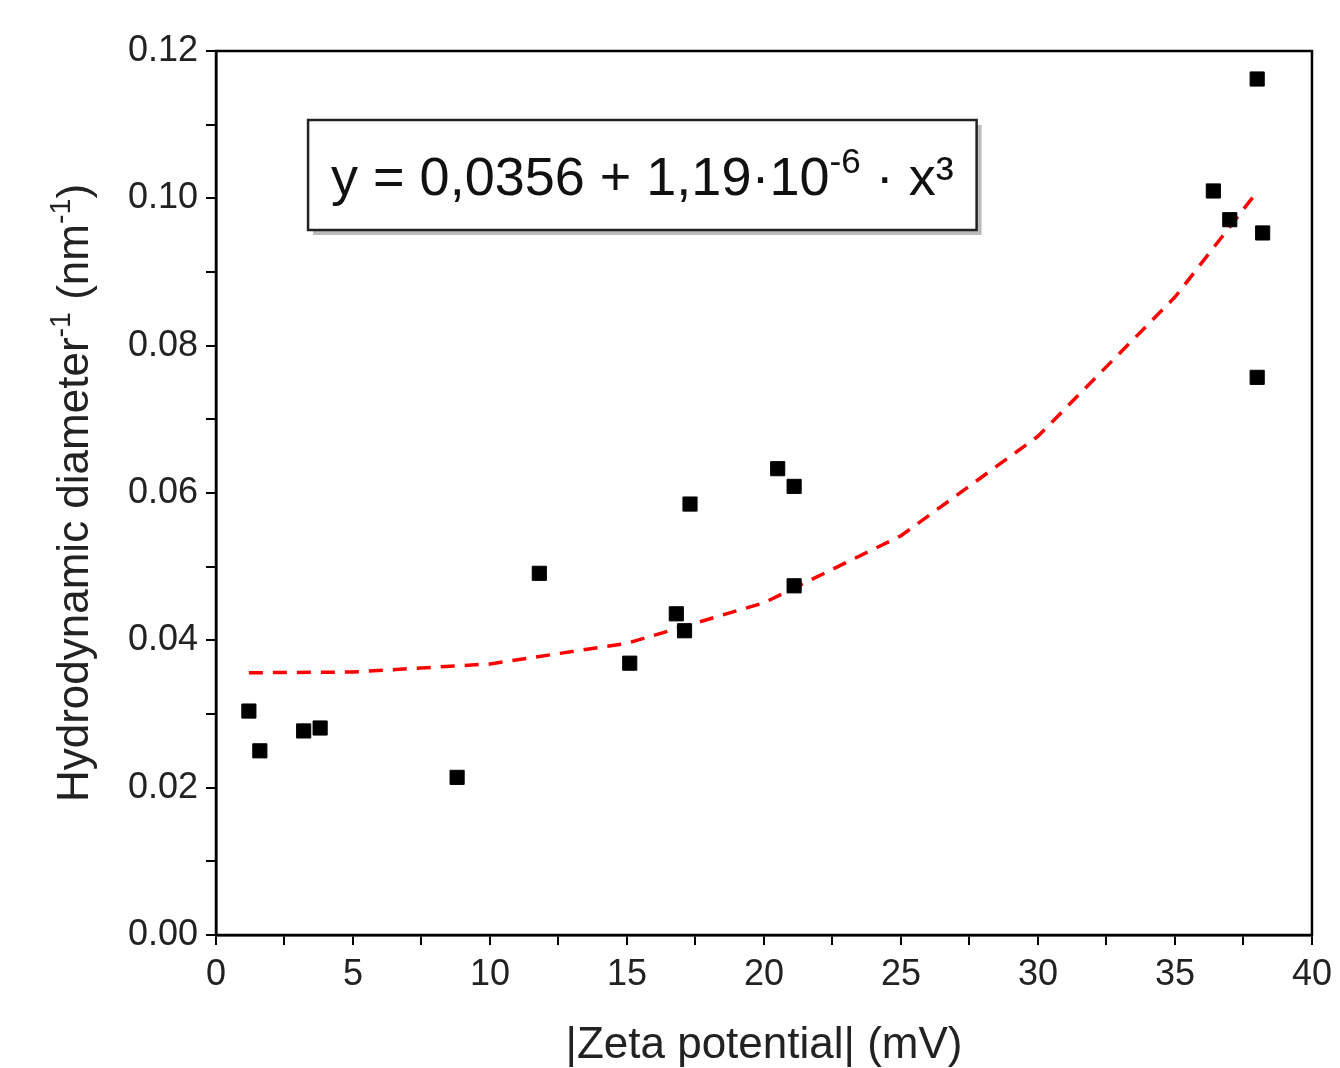 Image resolution: width=1340 pixels, height=1068 pixels. Describe the element at coordinates (1174, 972) in the screenshot. I see `x-tick-label: 35` at that location.